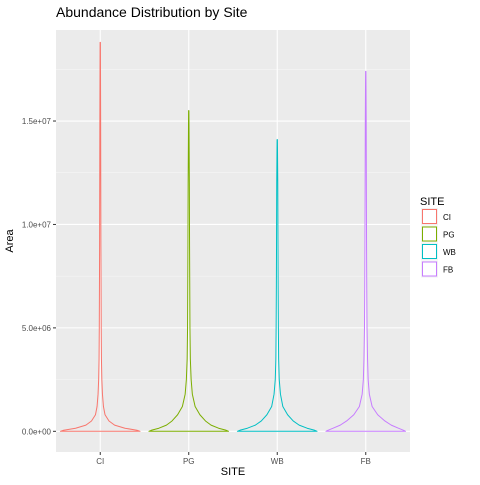 Image resolution: width=480 pixels, height=485 pixels. Describe the element at coordinates (233, 472) in the screenshot. I see `x-axis-title: SITE` at that location.